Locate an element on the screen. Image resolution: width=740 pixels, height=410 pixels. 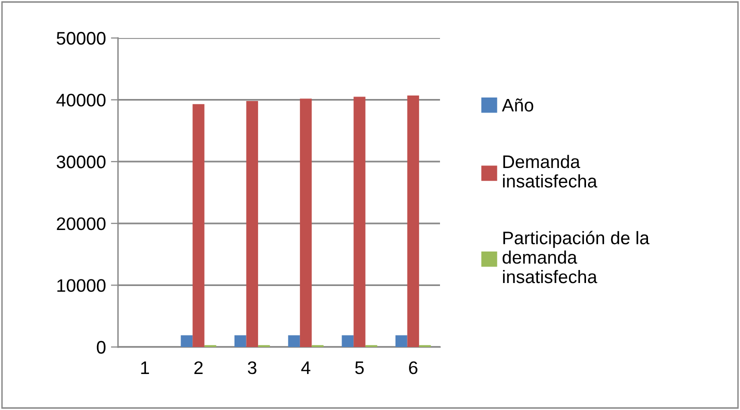
y-tick-label: 0 is located at coordinates (101, 347).